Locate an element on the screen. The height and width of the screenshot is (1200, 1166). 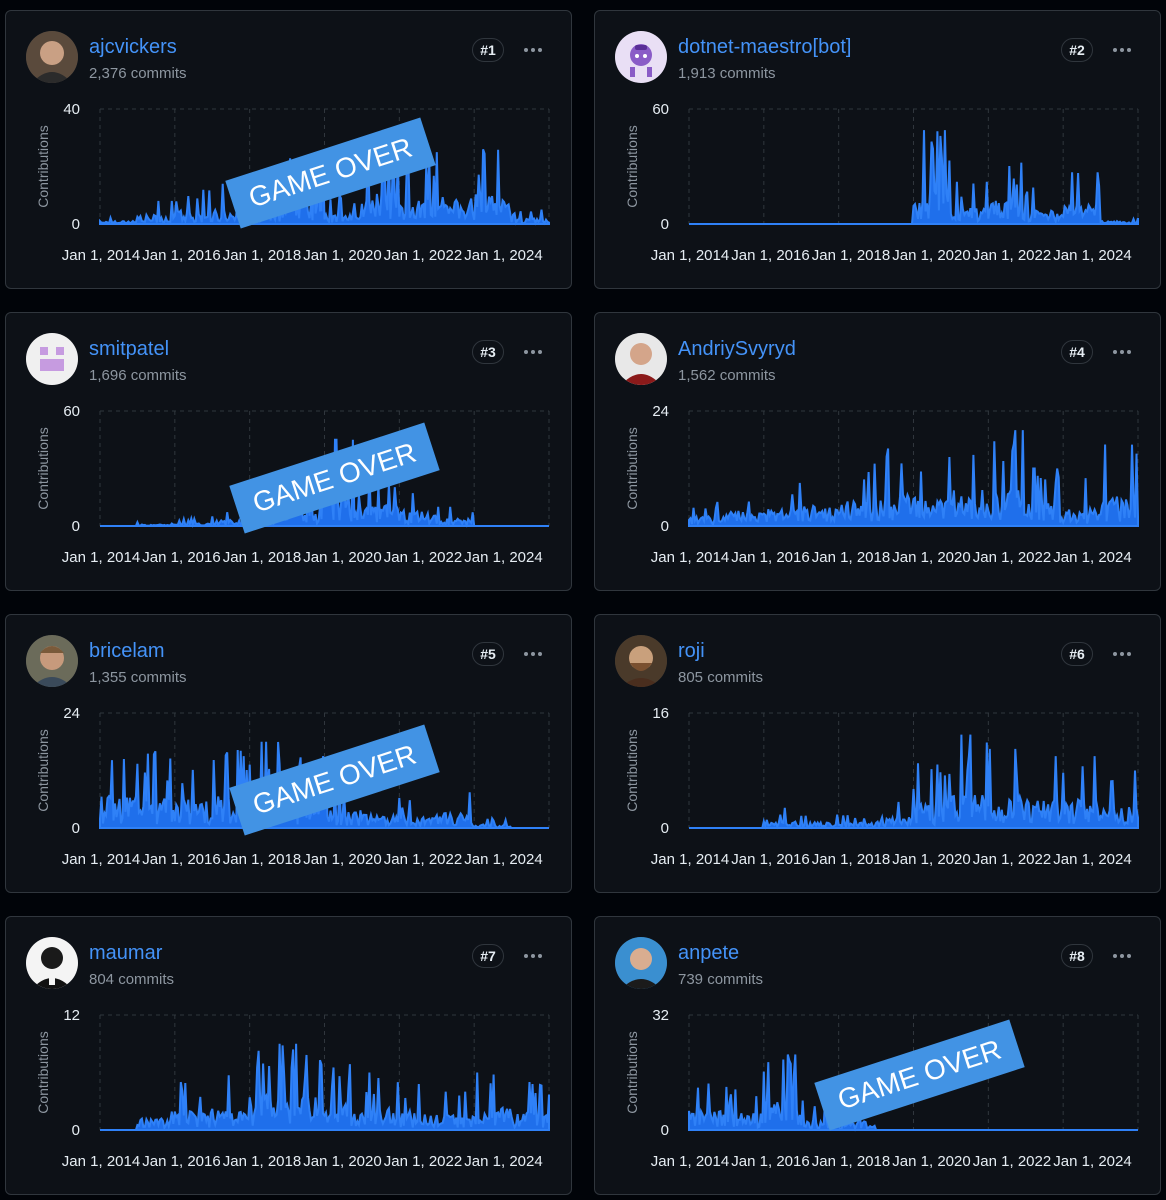
contributor-username: anpete is located at coordinates (709, 953).